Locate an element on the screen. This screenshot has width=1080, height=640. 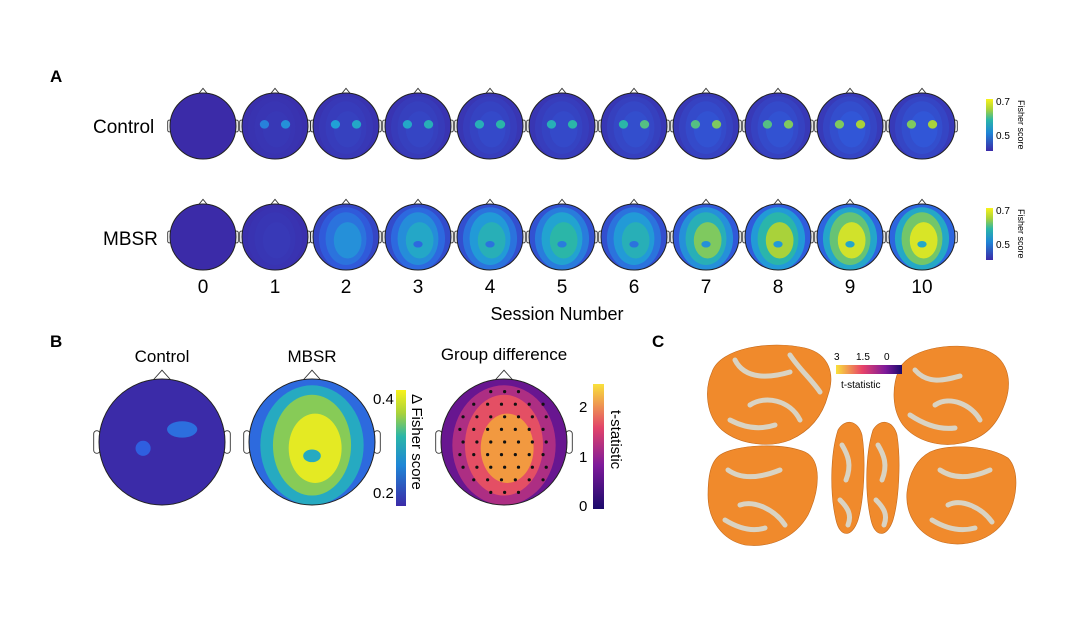
row-label-mbsr: MBSR is located at coordinates (130, 239).